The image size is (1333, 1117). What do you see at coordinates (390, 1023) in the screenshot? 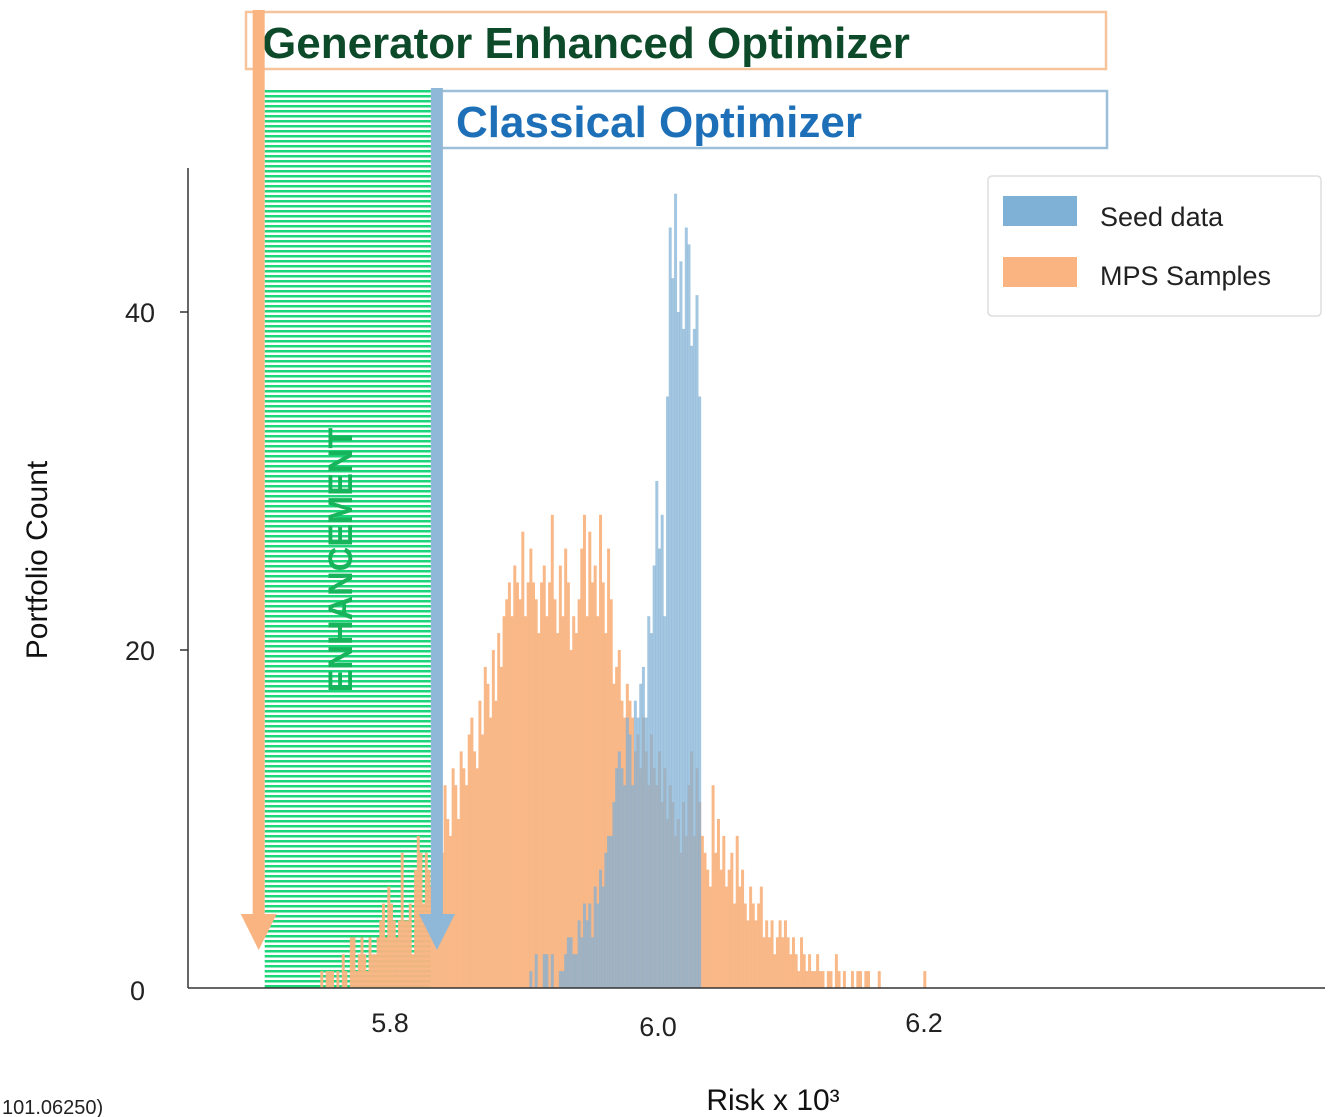
I see `x-tick-label-5-8: 5.8` at bounding box center [390, 1023].